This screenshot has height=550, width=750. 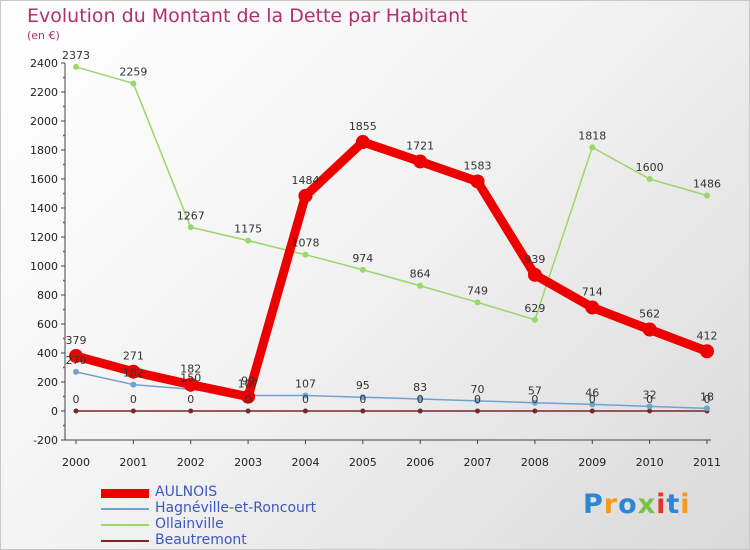 What do you see at coordinates (133, 356) in the screenshot?
I see `data-label: 271` at bounding box center [133, 356].